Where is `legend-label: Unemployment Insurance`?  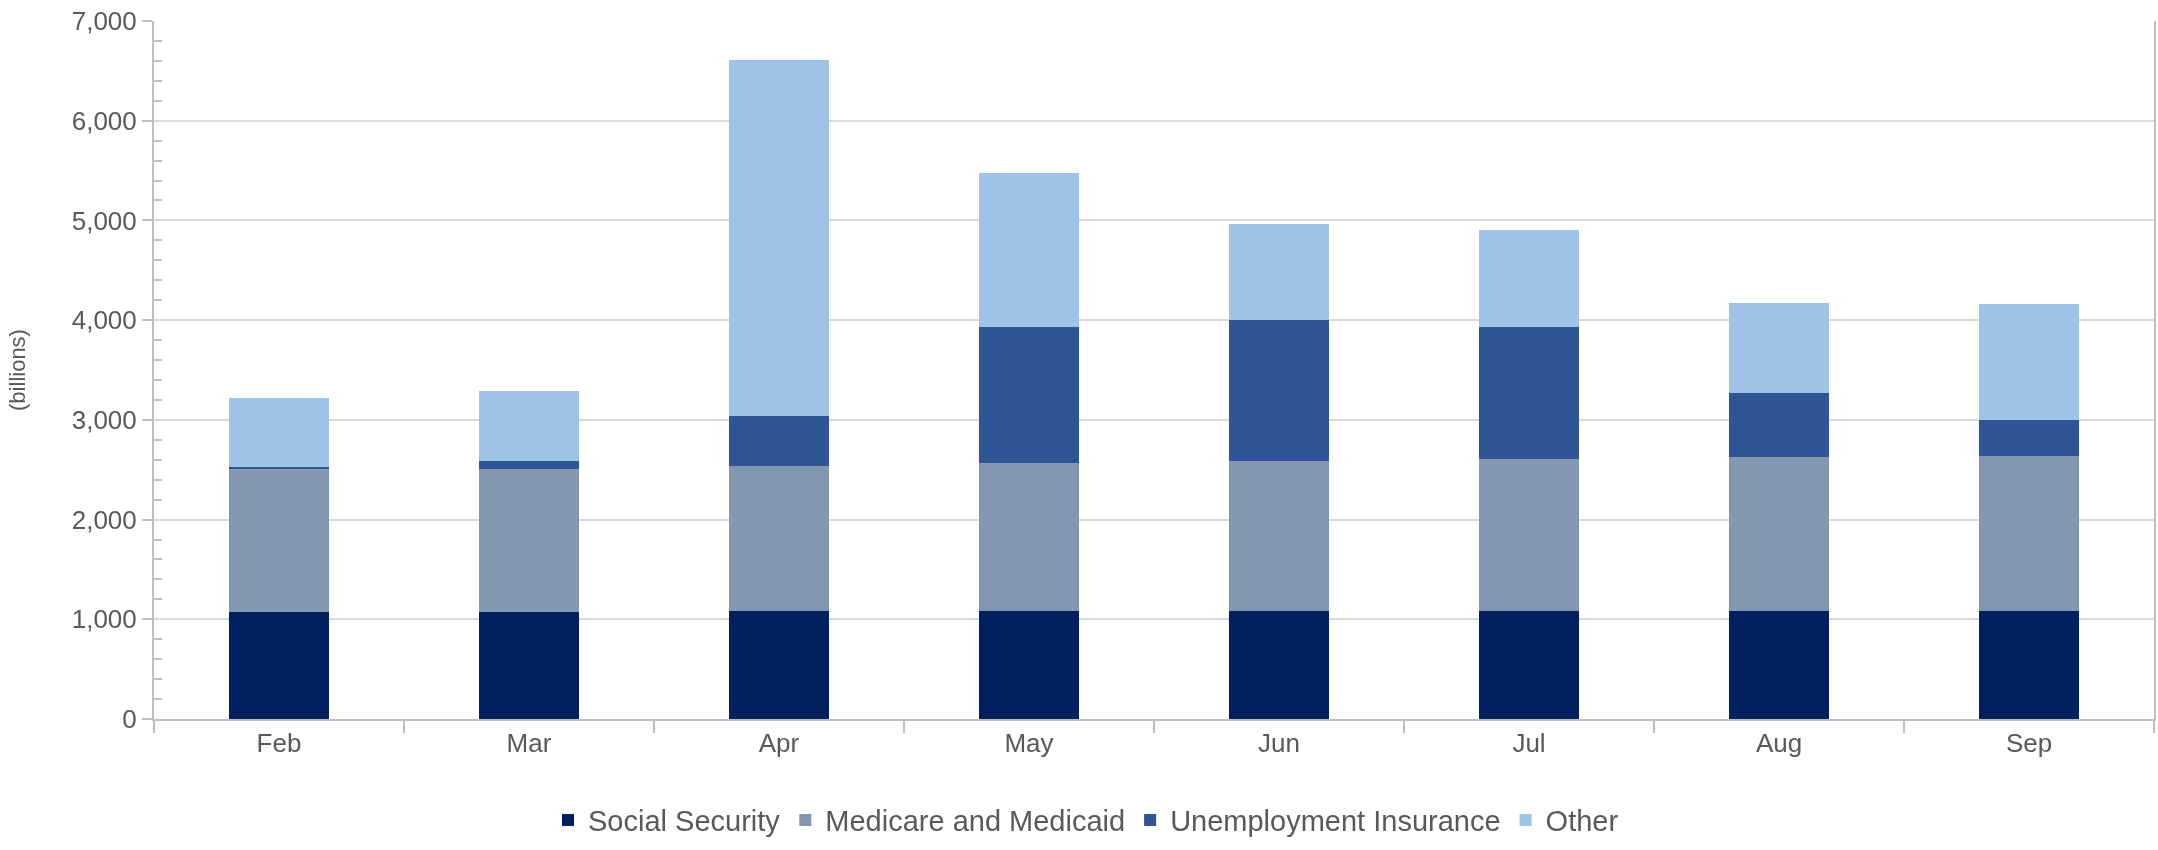 legend-label: Unemployment Insurance is located at coordinates (1335, 821).